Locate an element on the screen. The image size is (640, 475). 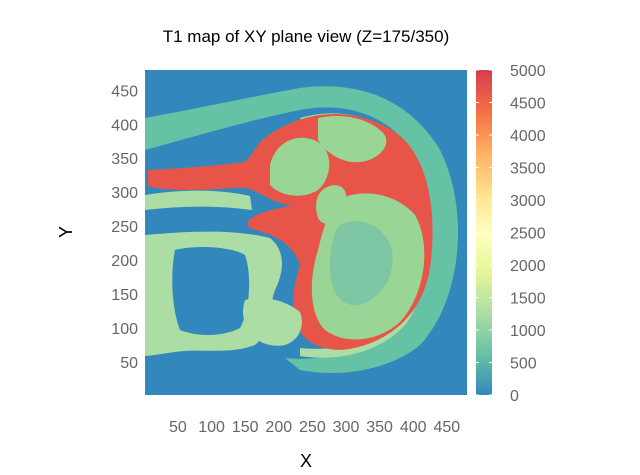
x-axis-title: X is located at coordinates (306, 461).